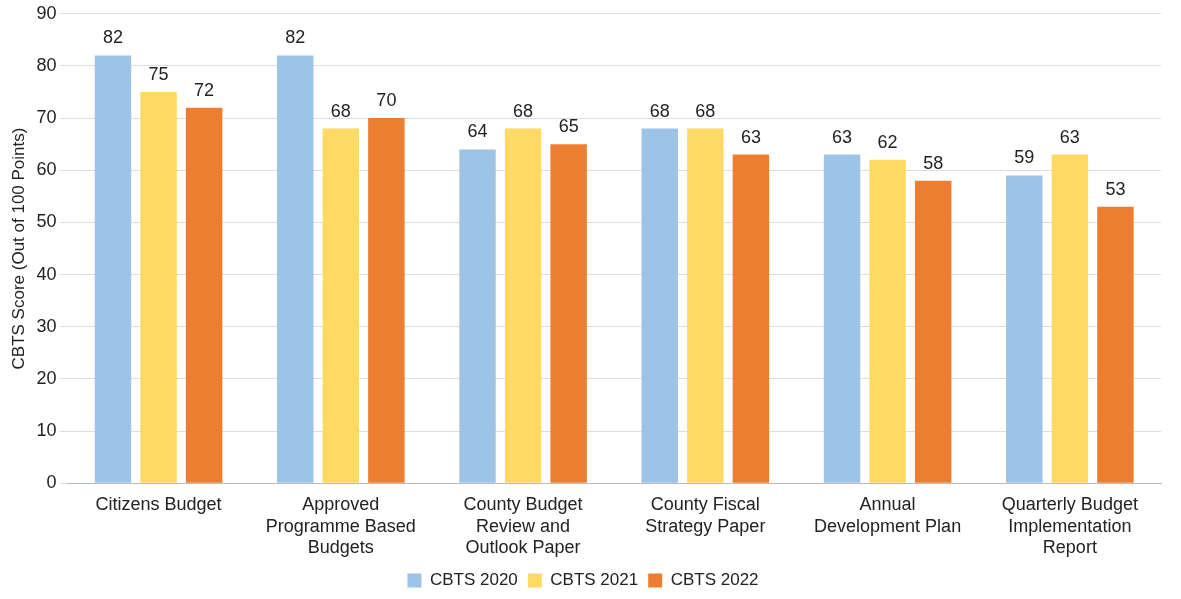 This screenshot has width=1181, height=599. Describe the element at coordinates (46, 273) in the screenshot. I see `y-tick-label: 40` at that location.